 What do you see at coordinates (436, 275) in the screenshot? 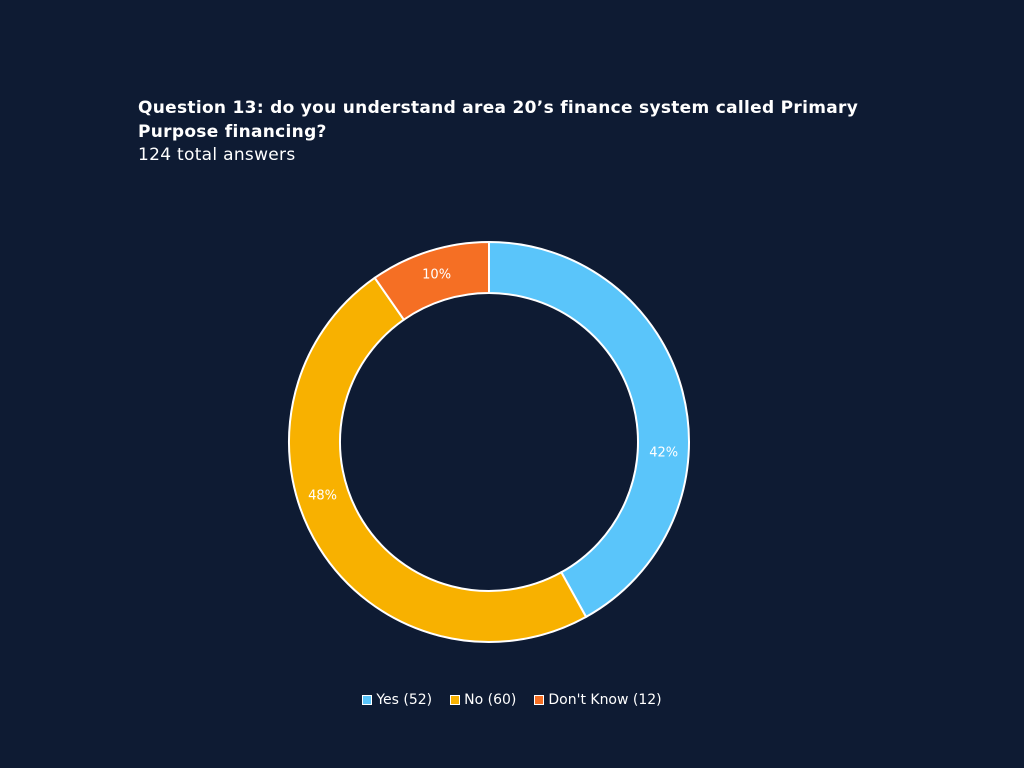
I see `slice-percent-label-2: 10%` at bounding box center [436, 275].